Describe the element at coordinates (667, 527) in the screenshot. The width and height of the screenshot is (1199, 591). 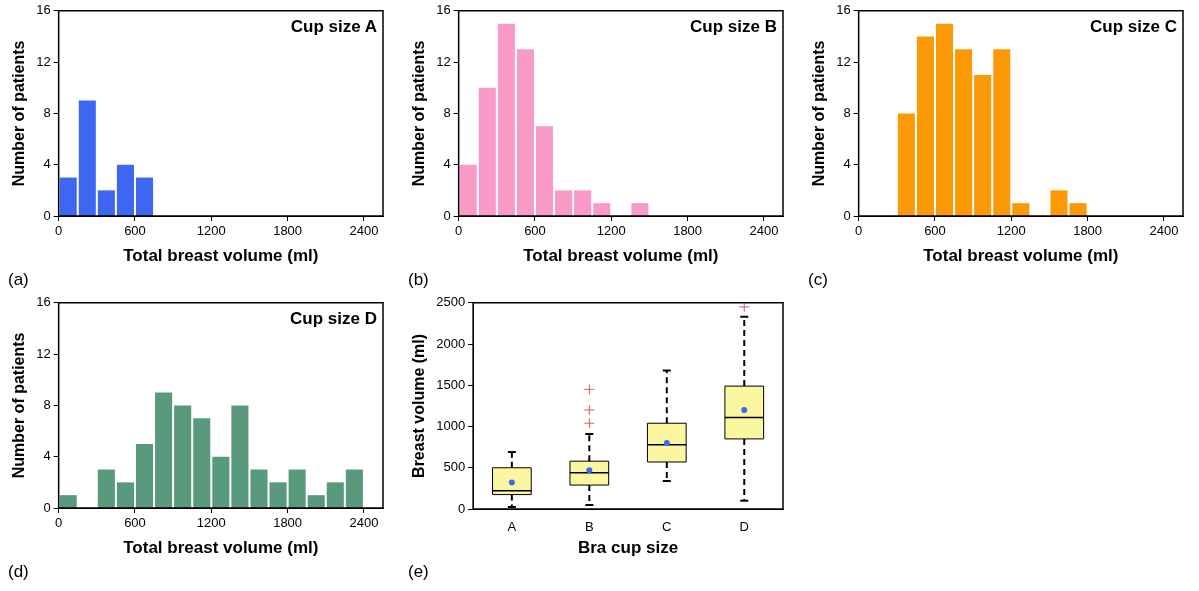
I see `x-tick-label: C` at that location.